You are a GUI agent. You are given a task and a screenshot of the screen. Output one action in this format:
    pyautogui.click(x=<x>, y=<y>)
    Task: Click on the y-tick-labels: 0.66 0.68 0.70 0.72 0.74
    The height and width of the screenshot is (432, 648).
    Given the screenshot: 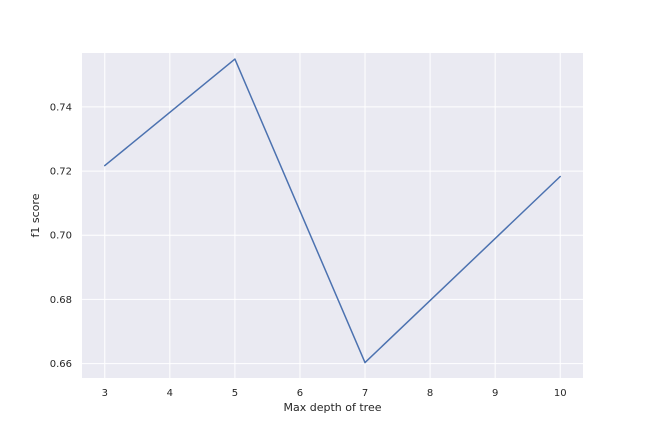 What is the action you would take?
    pyautogui.click(x=61, y=236)
    